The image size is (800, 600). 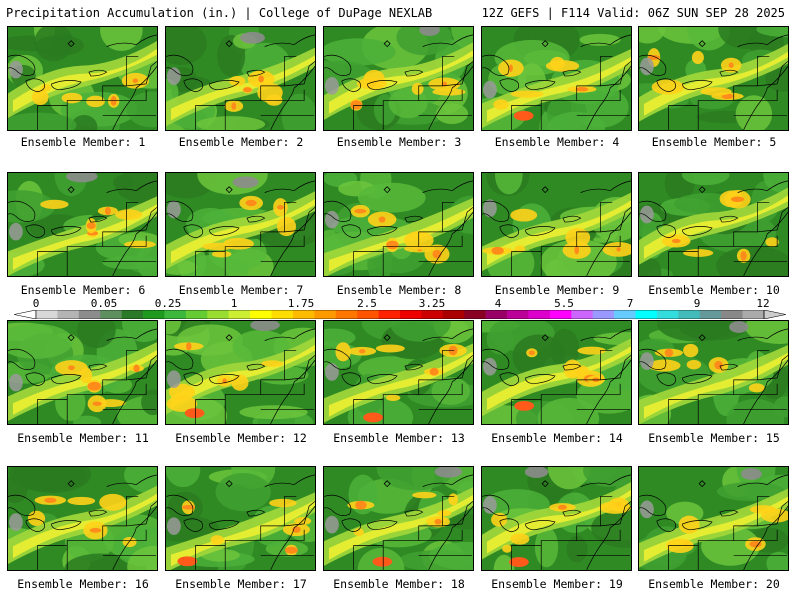 What do you see at coordinates (83, 584) in the screenshot?
I see `ensemble-member-label: Ensemble Member: 16` at bounding box center [83, 584].